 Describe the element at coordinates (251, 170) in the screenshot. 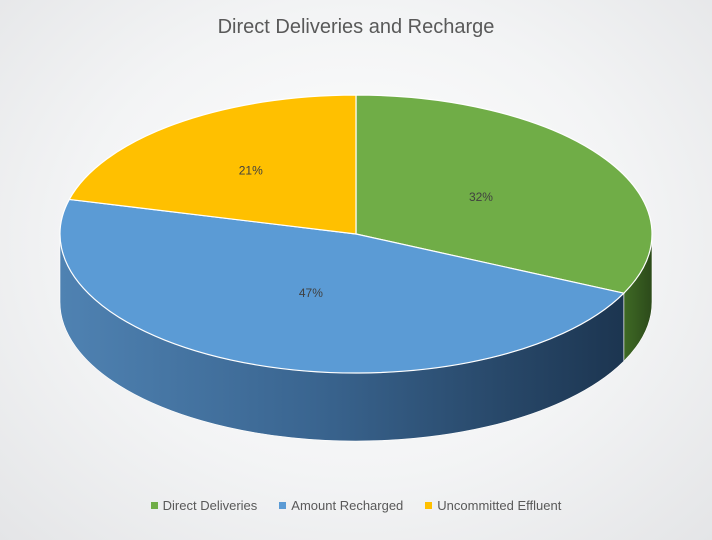

I see `data-label-uncommitted-effluent: 21%` at that location.